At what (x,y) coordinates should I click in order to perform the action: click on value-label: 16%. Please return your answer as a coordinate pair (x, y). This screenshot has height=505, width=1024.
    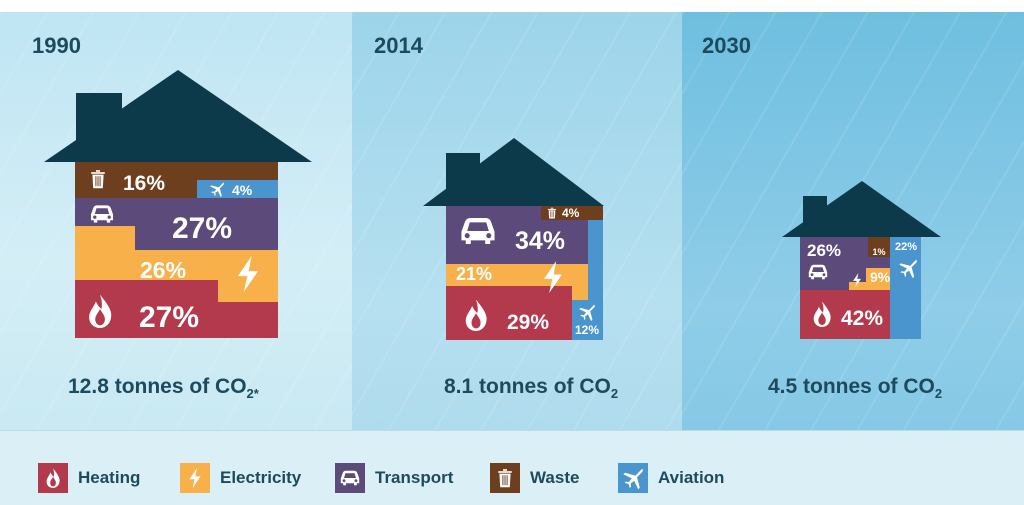
    Looking at the image, I should click on (144, 183).